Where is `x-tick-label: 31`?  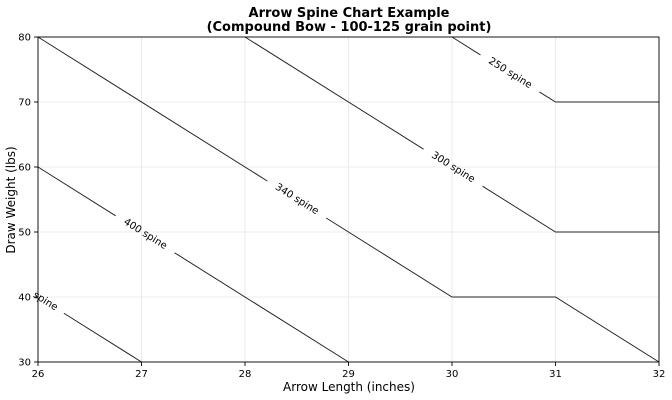 x-tick-label: 31 is located at coordinates (555, 374).